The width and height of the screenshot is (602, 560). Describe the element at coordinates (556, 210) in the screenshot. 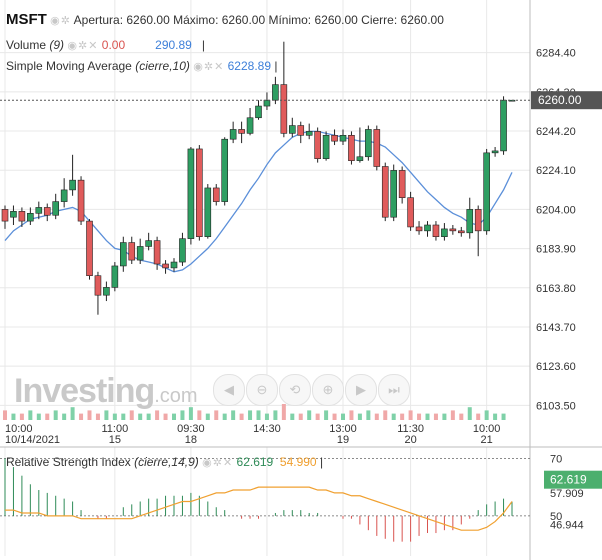

I see `price-tick-label: 6204.00` at that location.